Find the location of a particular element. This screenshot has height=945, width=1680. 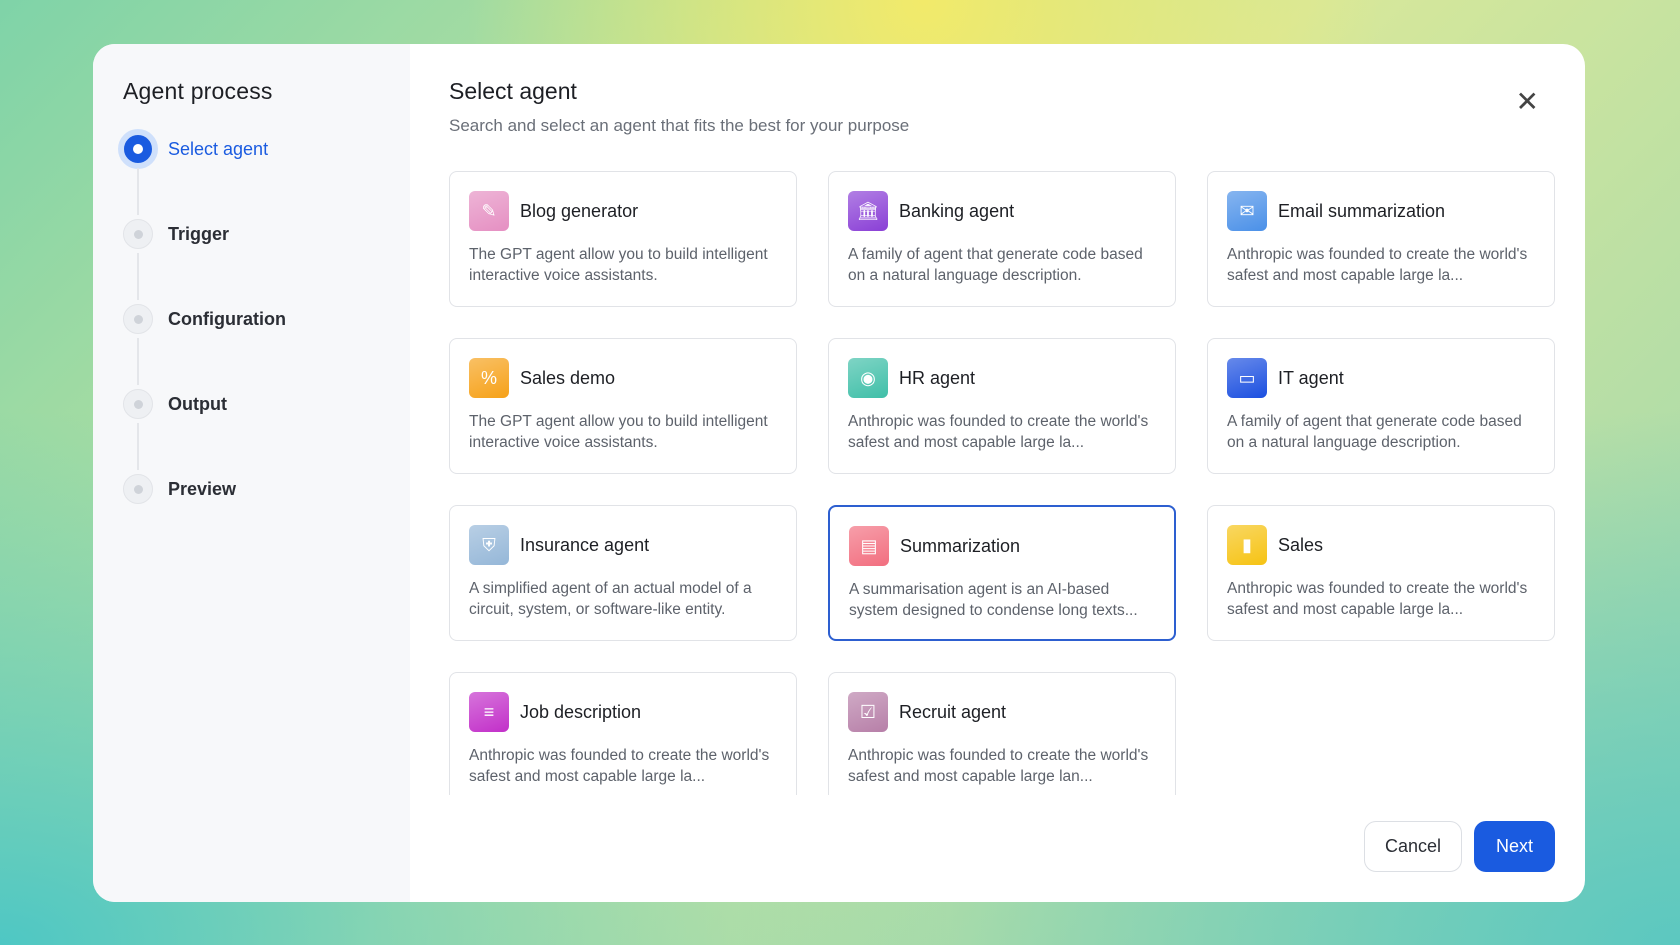

step-label: Output is located at coordinates (197, 404).